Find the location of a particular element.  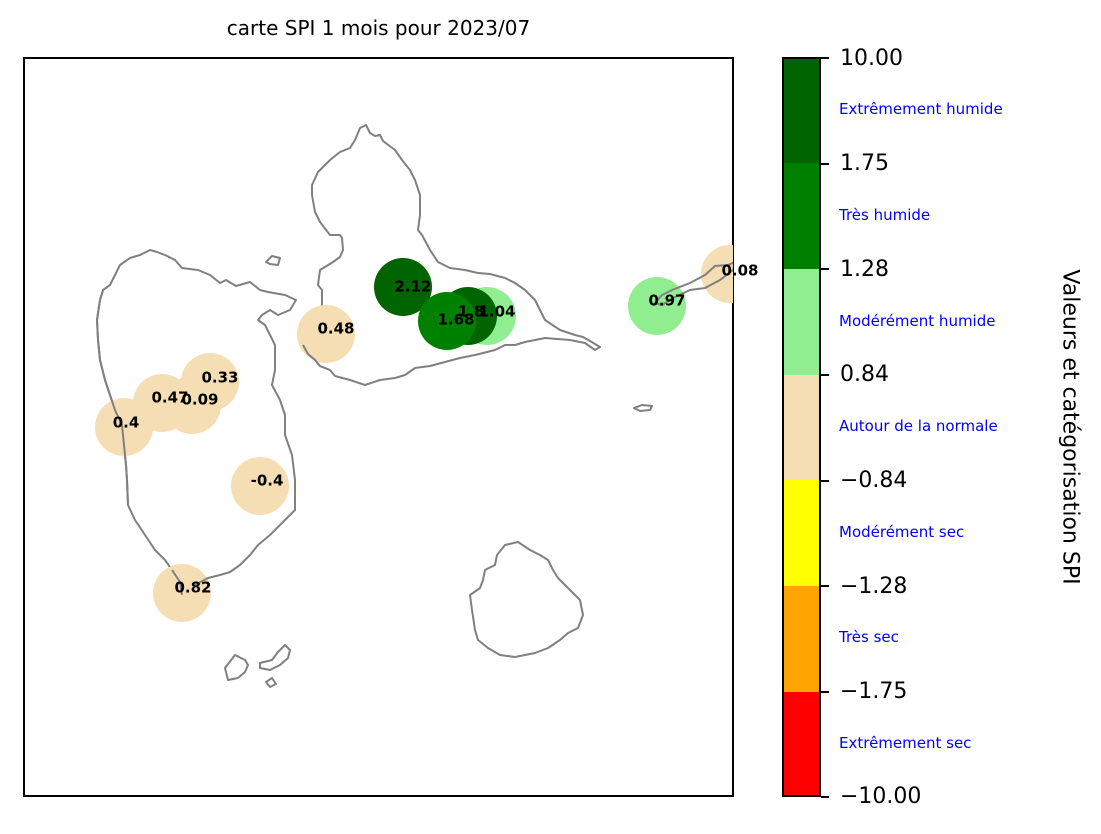

colorbar-segment-moderement-sec is located at coordinates (801, 533).